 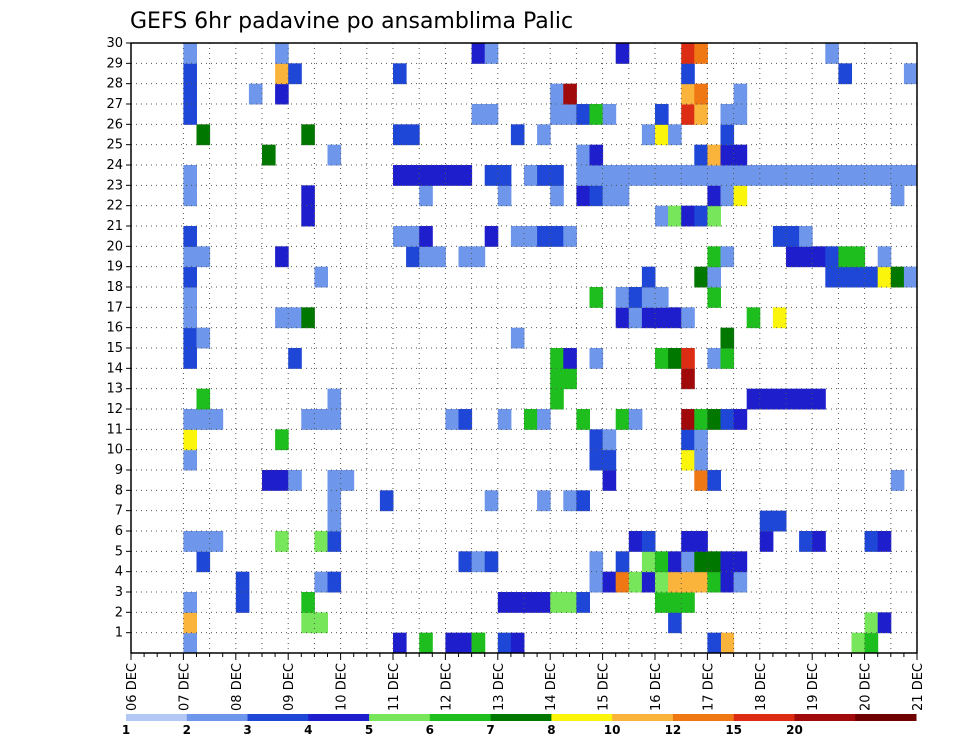 I want to click on x-tick-label: 06 DEC, so click(x=132, y=687).